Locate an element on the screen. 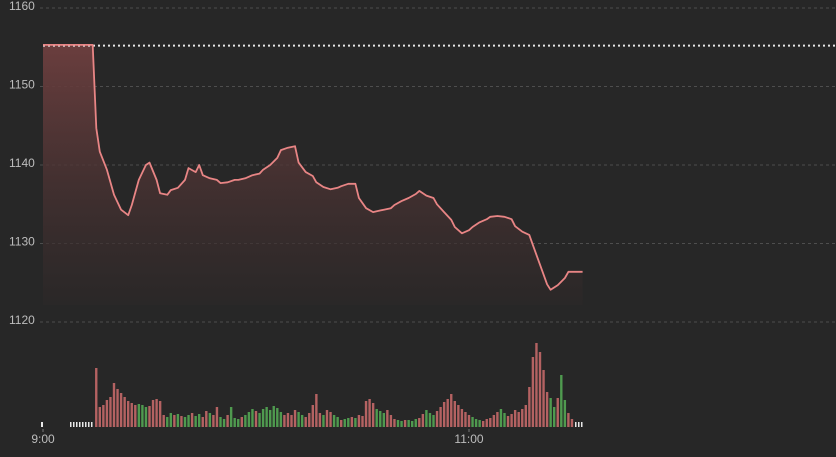 This screenshot has height=457, width=836. x-tick-label: 11:00 is located at coordinates (468, 439).